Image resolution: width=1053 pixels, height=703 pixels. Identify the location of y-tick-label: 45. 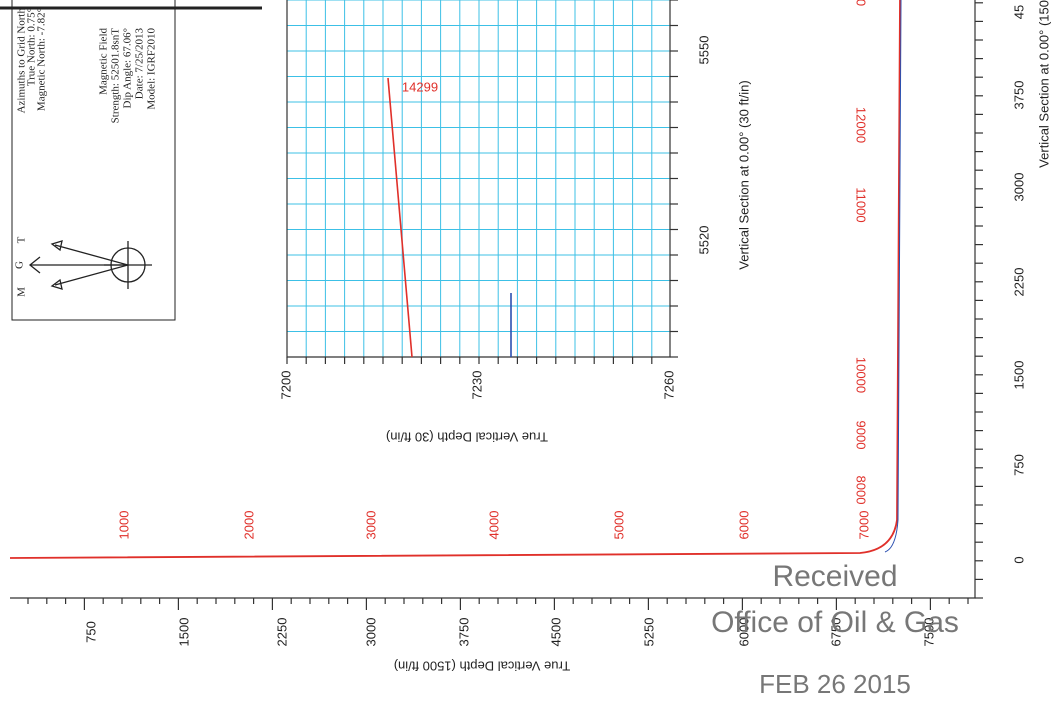
(1018, 12).